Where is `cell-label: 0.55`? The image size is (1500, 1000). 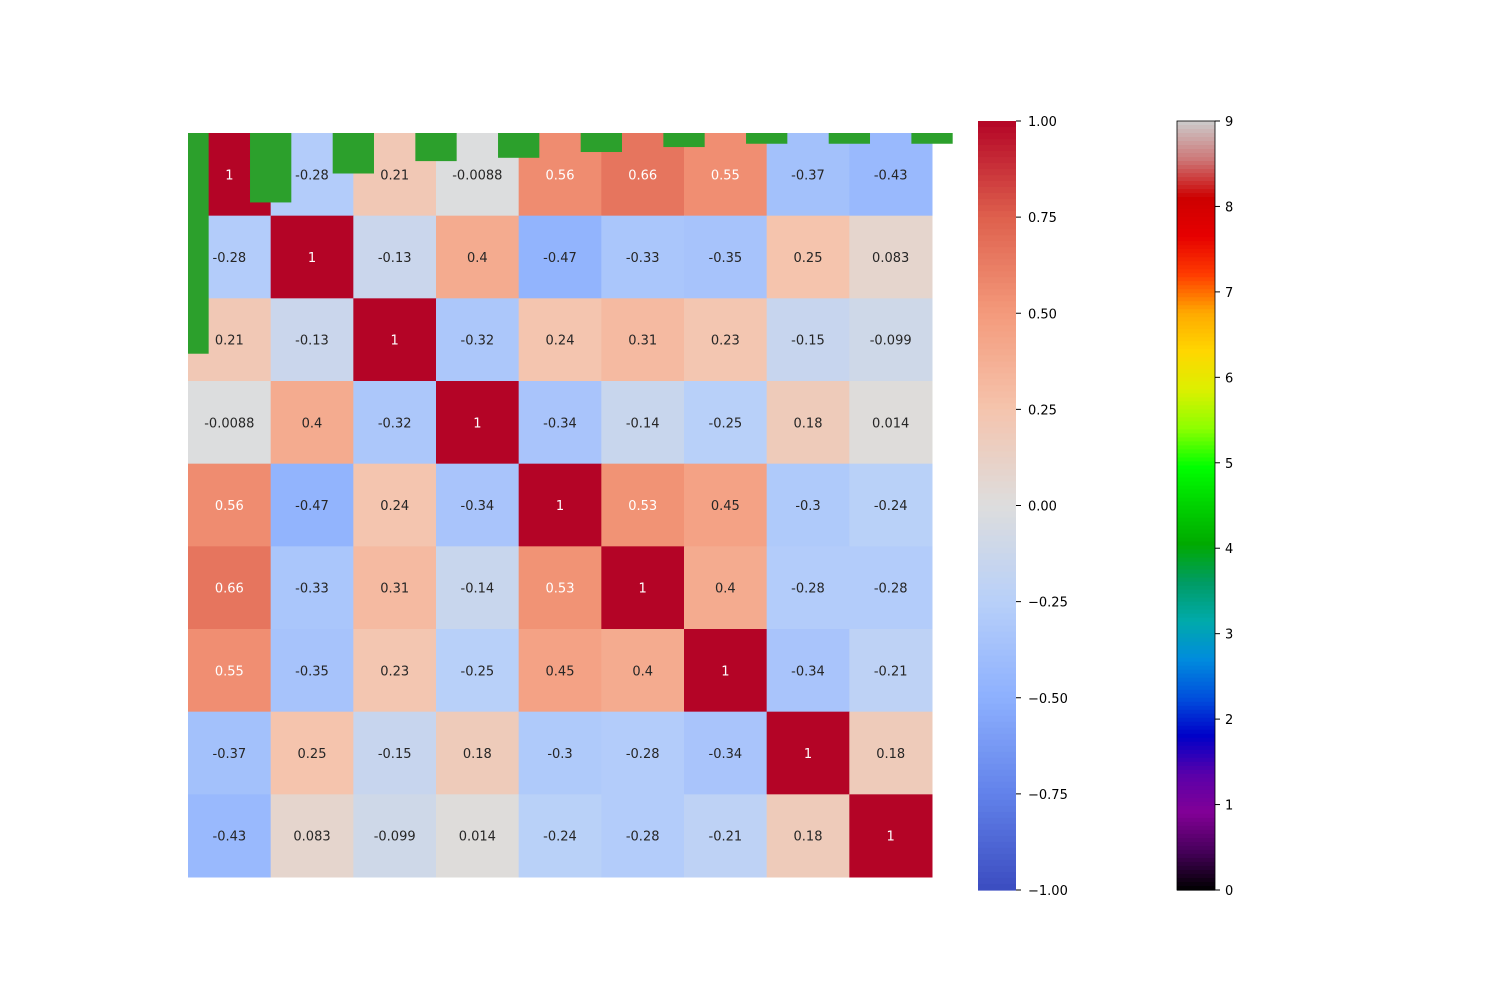
cell-label: 0.55 is located at coordinates (725, 175).